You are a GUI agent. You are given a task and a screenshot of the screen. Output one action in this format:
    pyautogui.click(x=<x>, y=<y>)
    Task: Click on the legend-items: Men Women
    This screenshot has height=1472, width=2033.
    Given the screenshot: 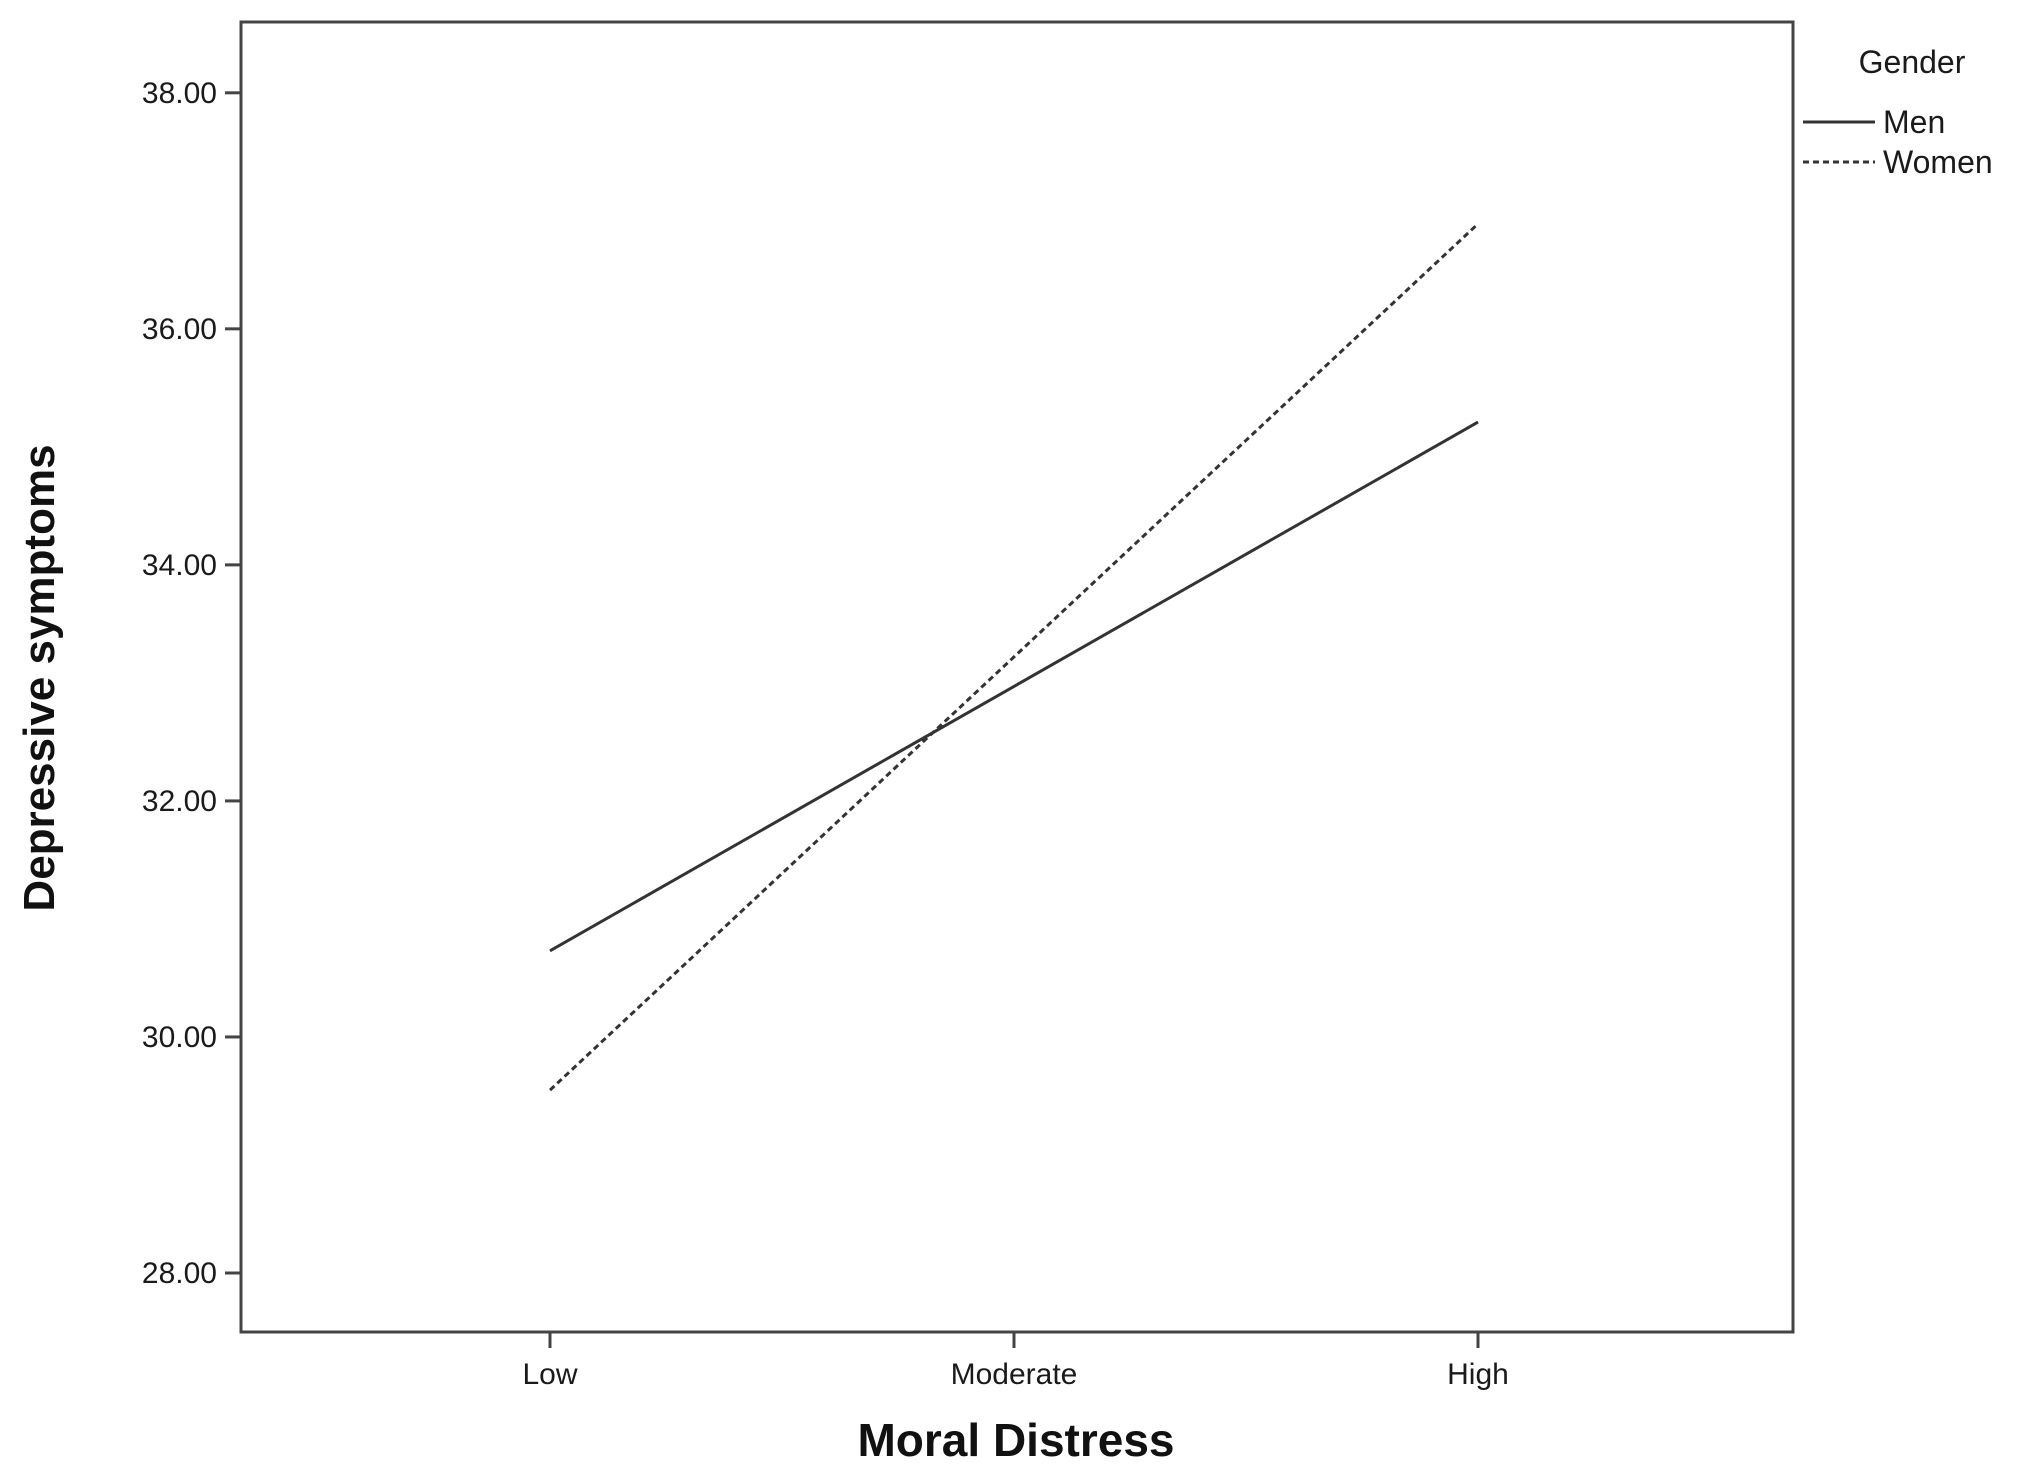 What is the action you would take?
    pyautogui.click(x=1898, y=142)
    